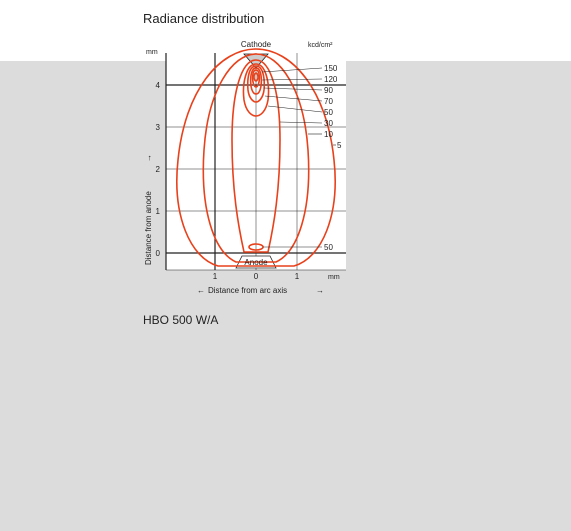 The height and width of the screenshot is (531, 571). What do you see at coordinates (158, 211) in the screenshot?
I see `y-tick-1: 1` at bounding box center [158, 211].